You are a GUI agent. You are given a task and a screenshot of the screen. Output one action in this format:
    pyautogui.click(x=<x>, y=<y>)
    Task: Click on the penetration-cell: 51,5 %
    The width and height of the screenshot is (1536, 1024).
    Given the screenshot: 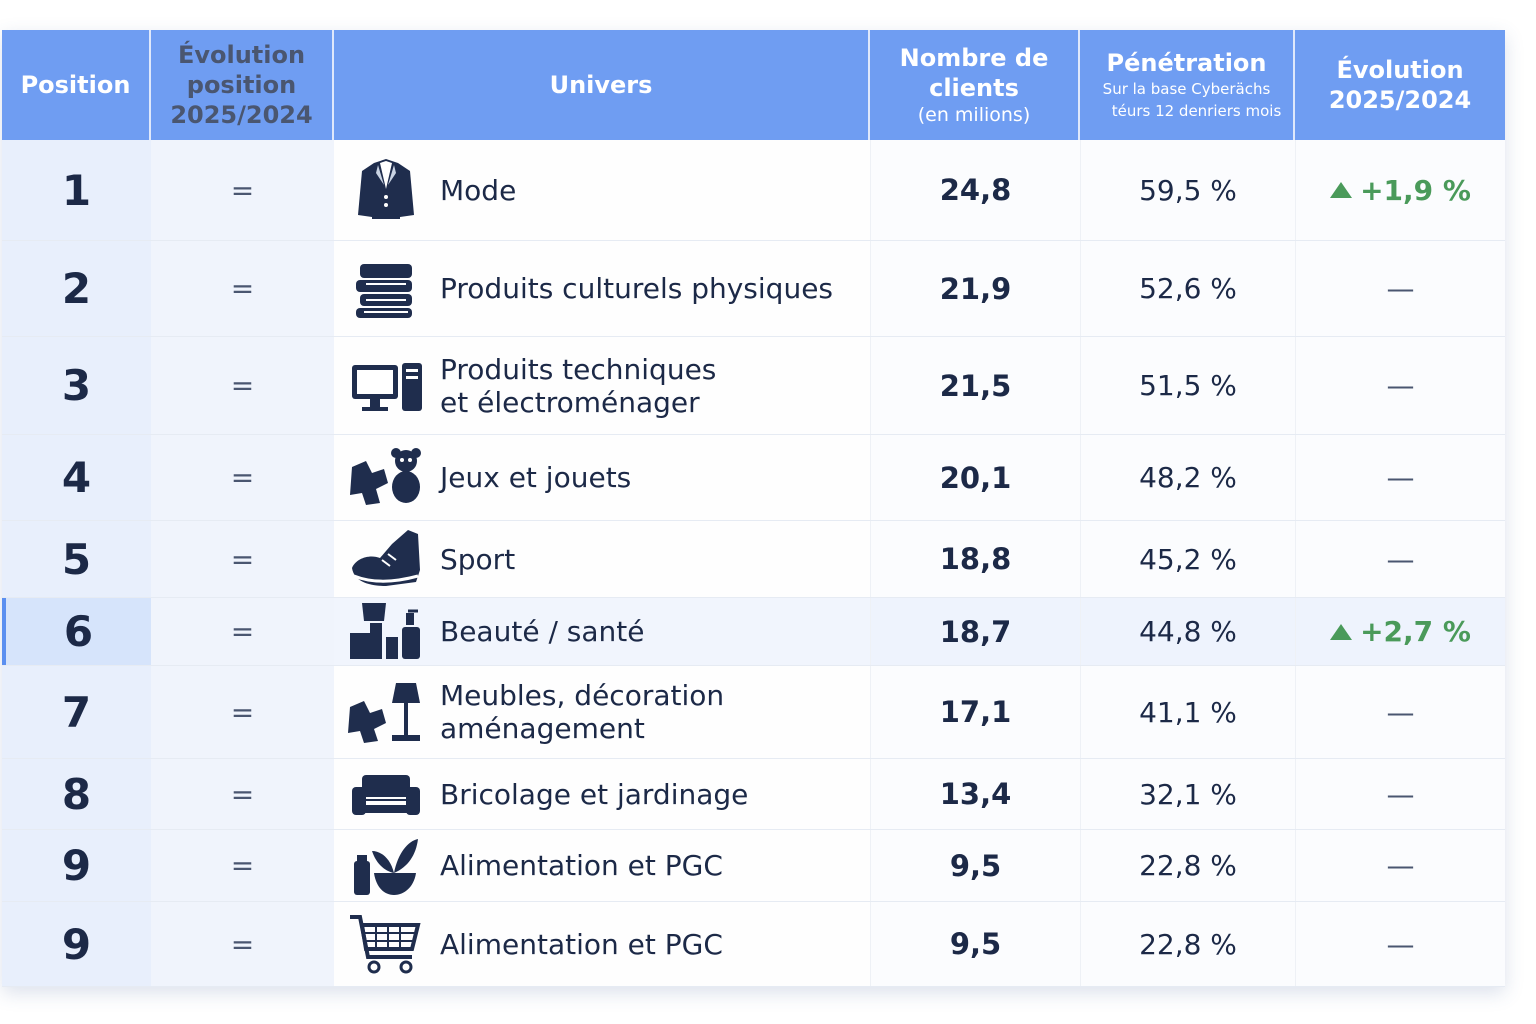 What is the action you would take?
    pyautogui.click(x=1187, y=385)
    